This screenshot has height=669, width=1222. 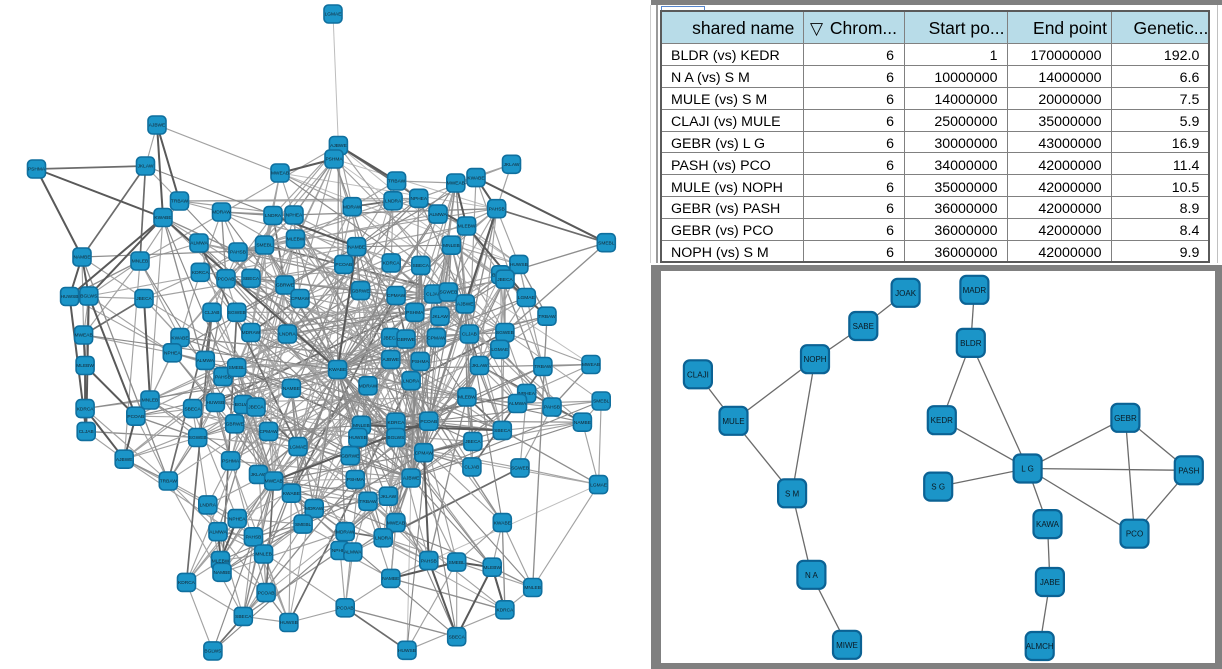 What do you see at coordinates (847, 645) in the screenshot?
I see `svg-text: MIWE` at bounding box center [847, 645].